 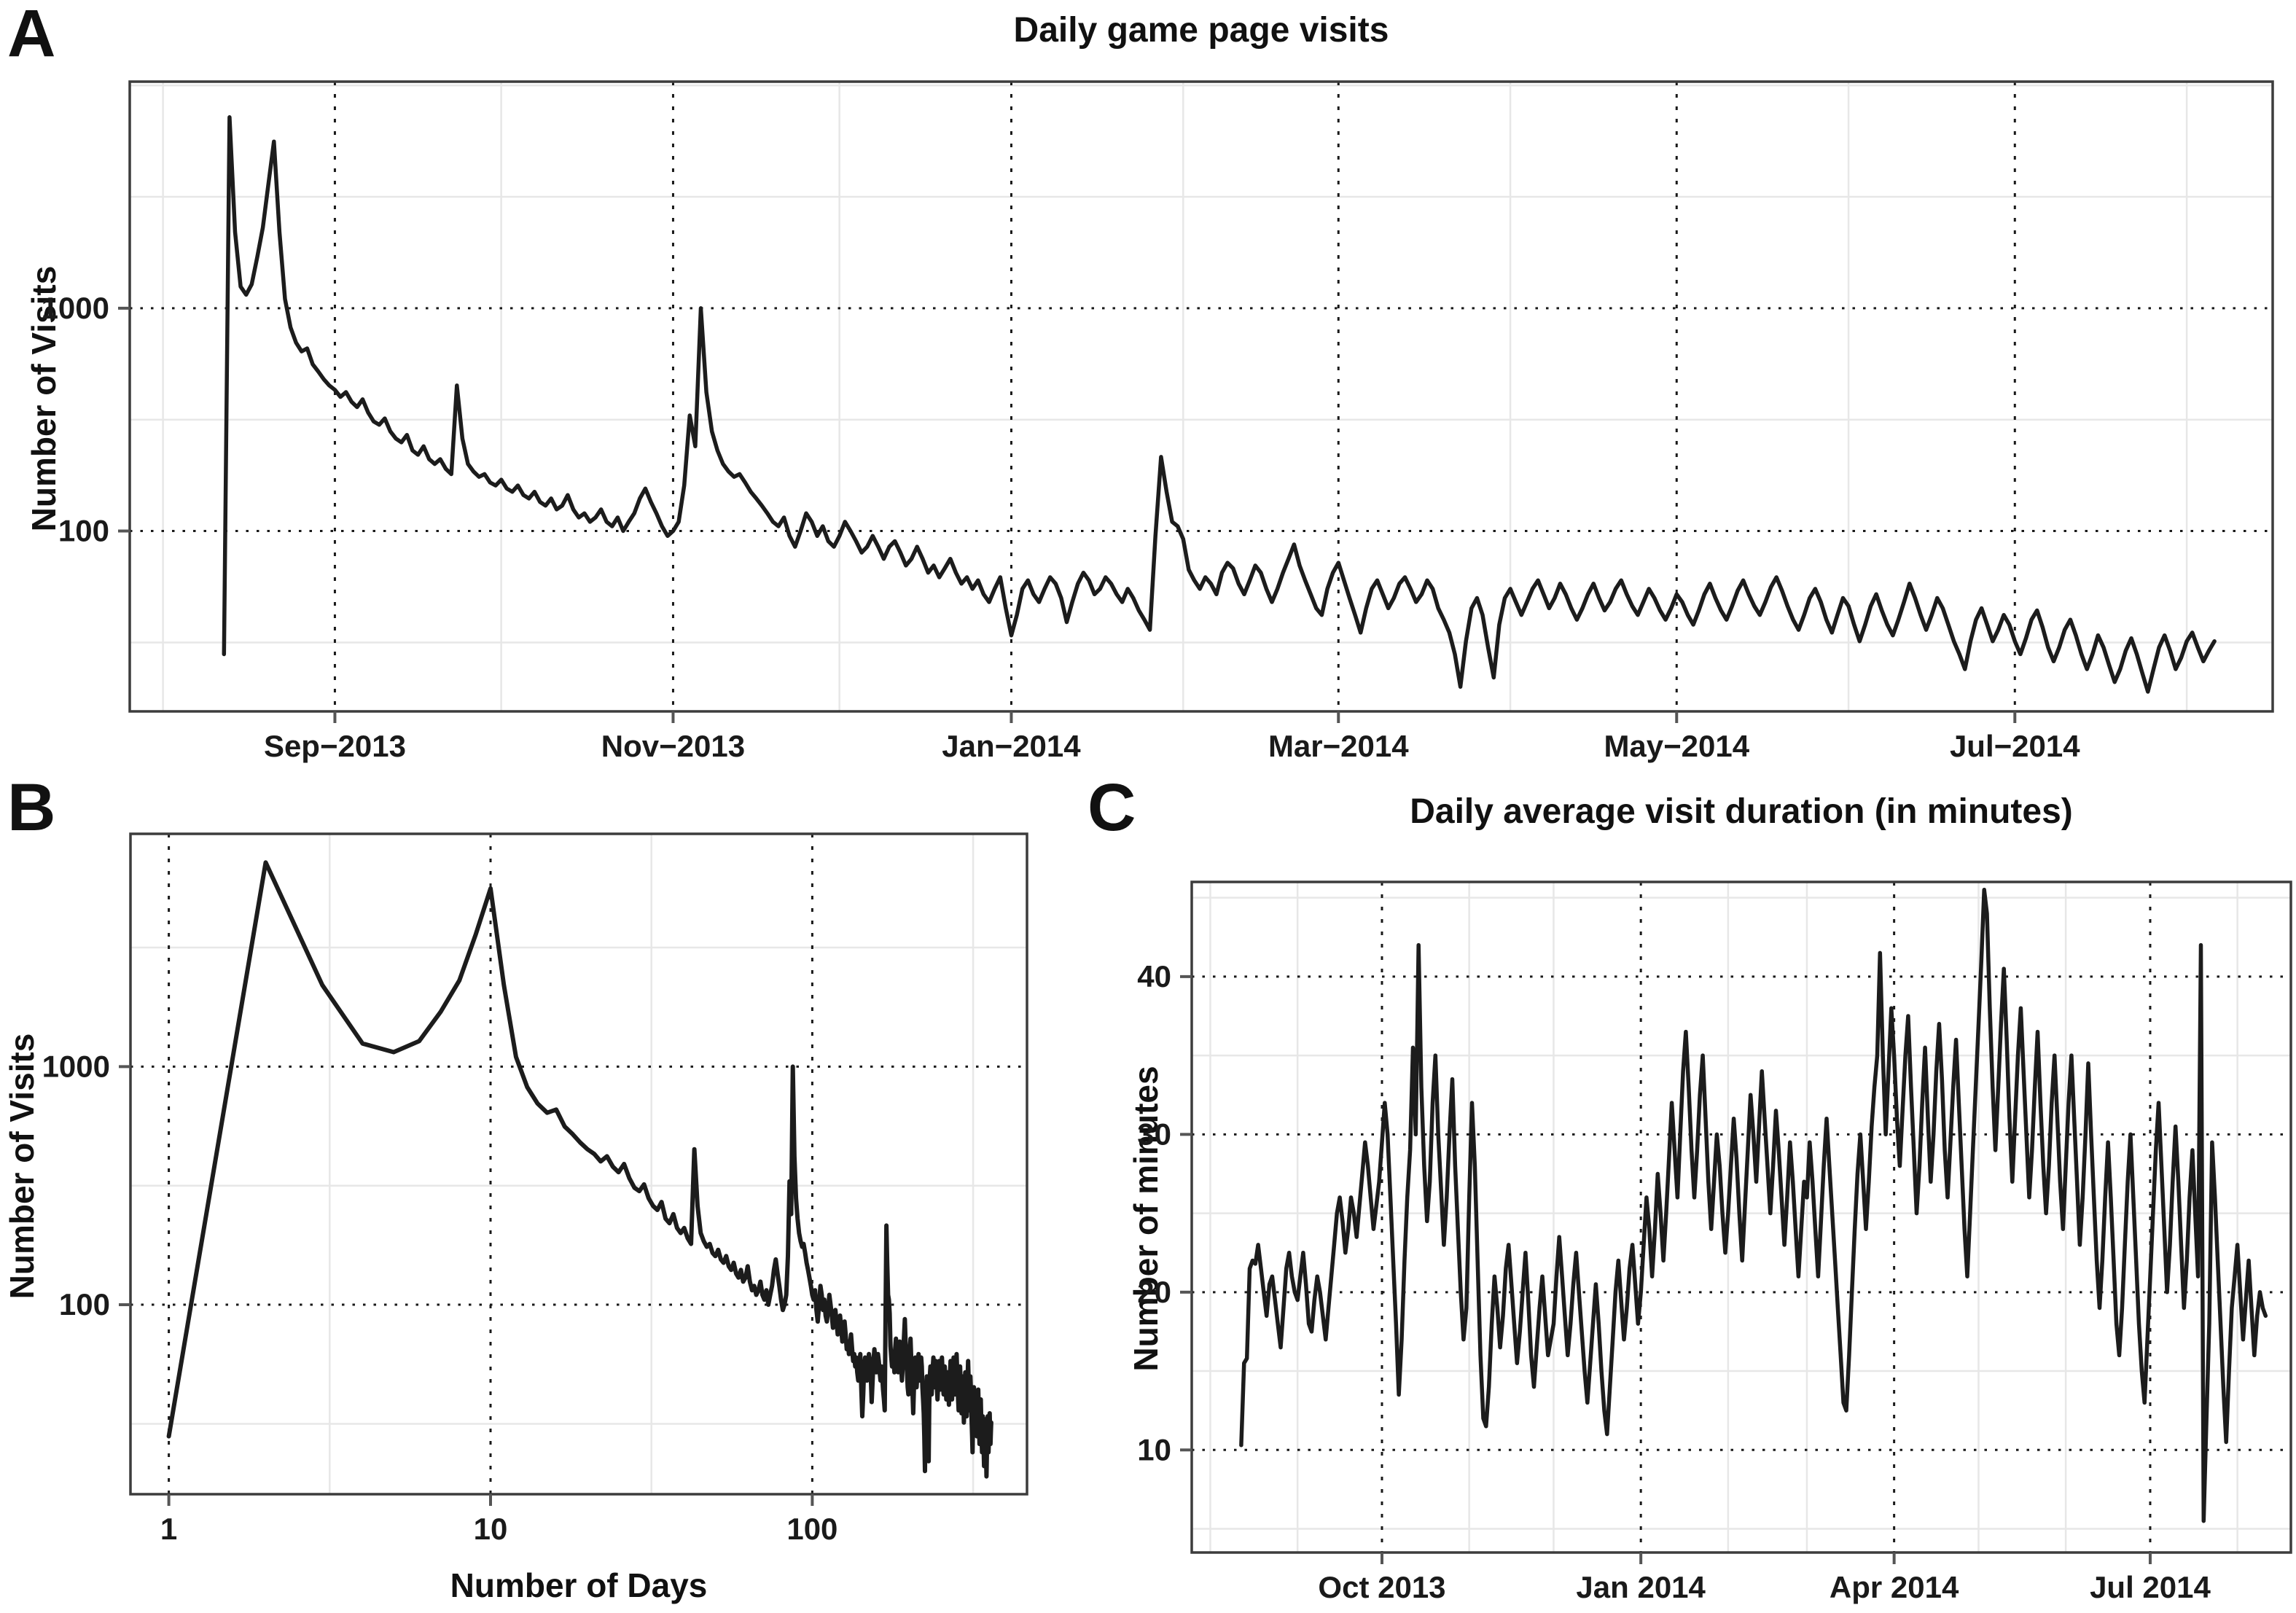 What do you see at coordinates (2015, 746) in the screenshot?
I see `x-tick-label: Jul−2014` at bounding box center [2015, 746].